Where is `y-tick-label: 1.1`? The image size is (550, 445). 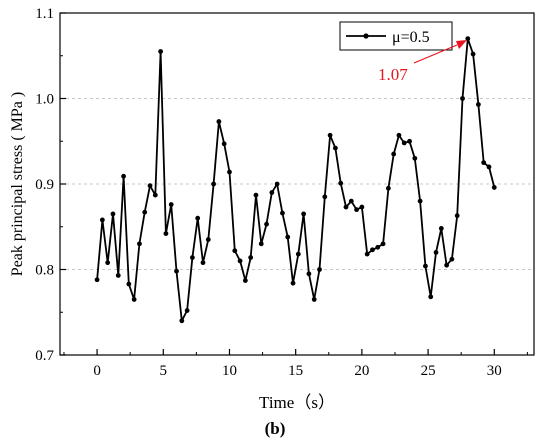 y-tick-label: 1.1 is located at coordinates (44, 14).